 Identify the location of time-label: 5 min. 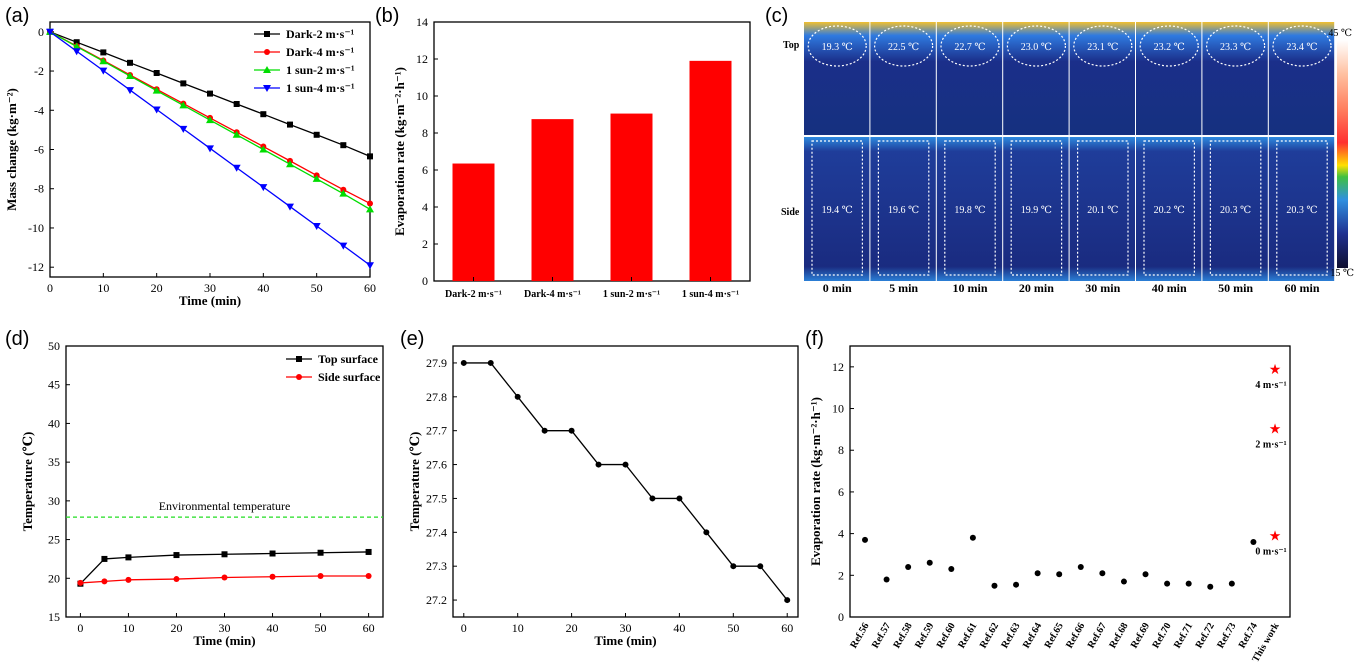
(903, 288).